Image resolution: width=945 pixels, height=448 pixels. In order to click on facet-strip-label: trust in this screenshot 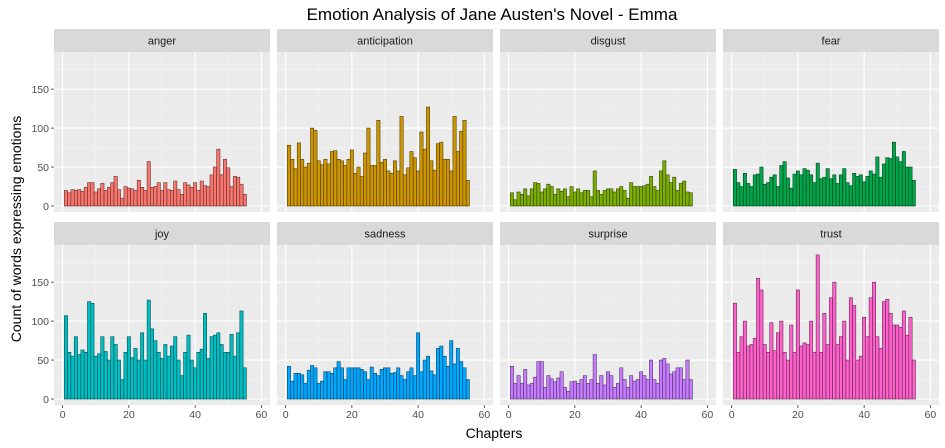, I will do `click(830, 235)`.